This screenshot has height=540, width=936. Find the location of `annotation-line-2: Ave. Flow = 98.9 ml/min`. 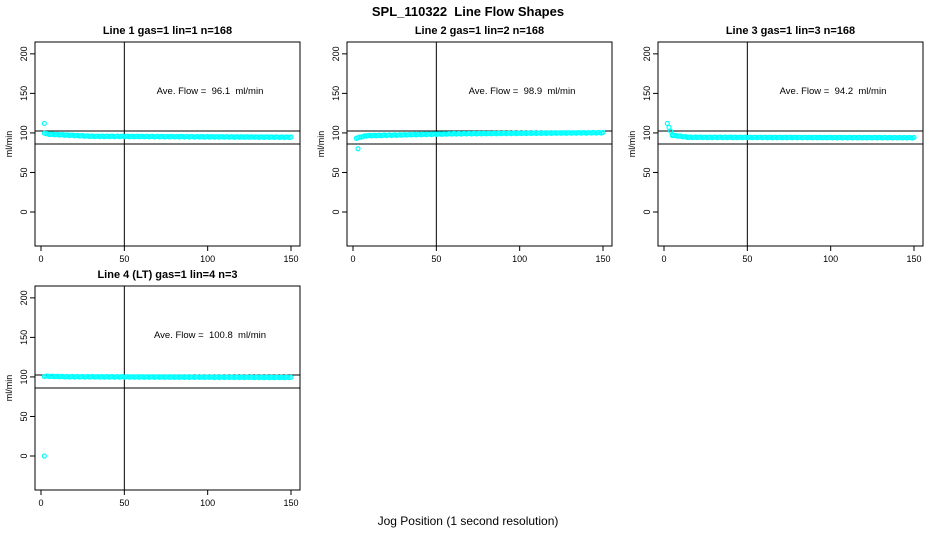

annotation-line-2: Ave. Flow = 98.9 ml/min is located at coordinates (522, 91).